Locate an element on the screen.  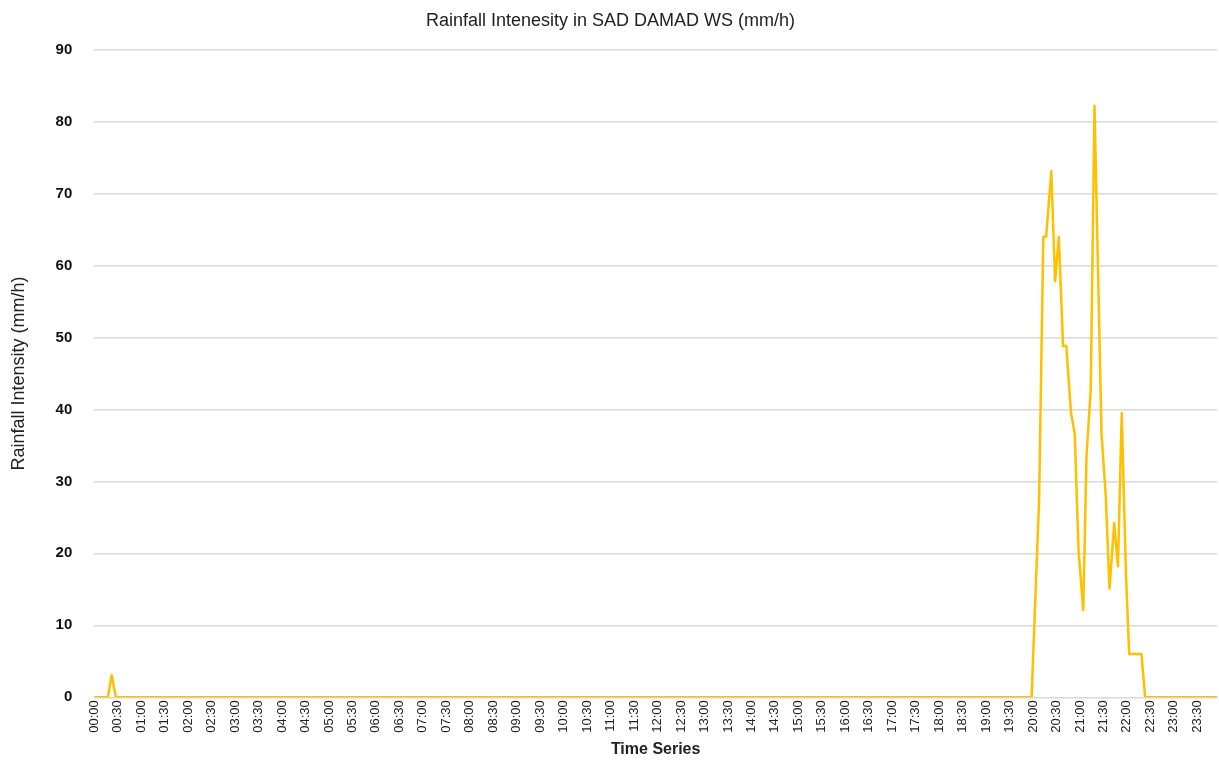
x-tick-label: 13:00 is located at coordinates (704, 716).